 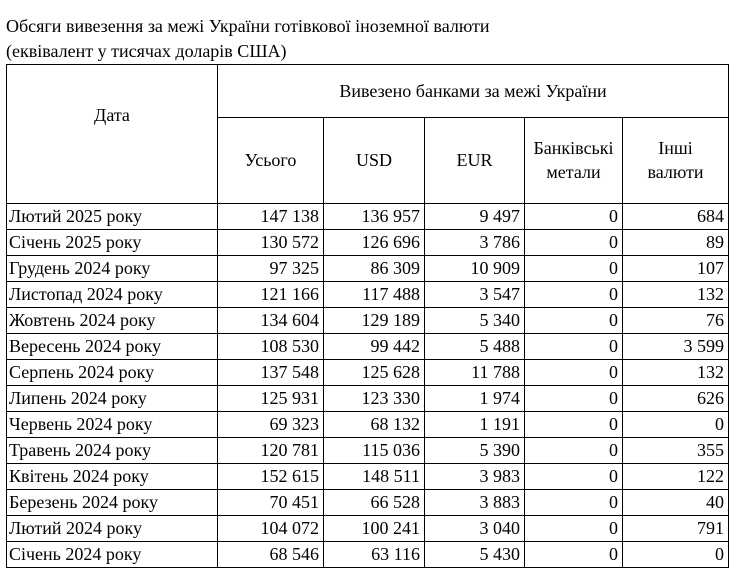 I want to click on cell-usd: 126 696, so click(x=374, y=242).